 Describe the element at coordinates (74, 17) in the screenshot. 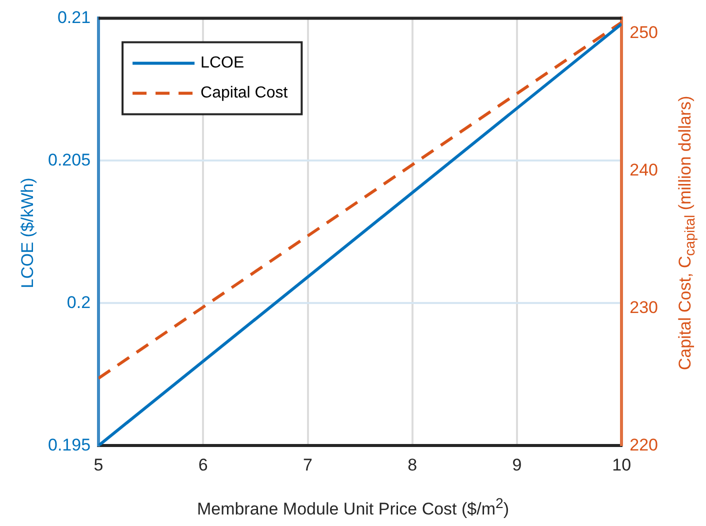

I see `y-tick-label: 0.21` at that location.